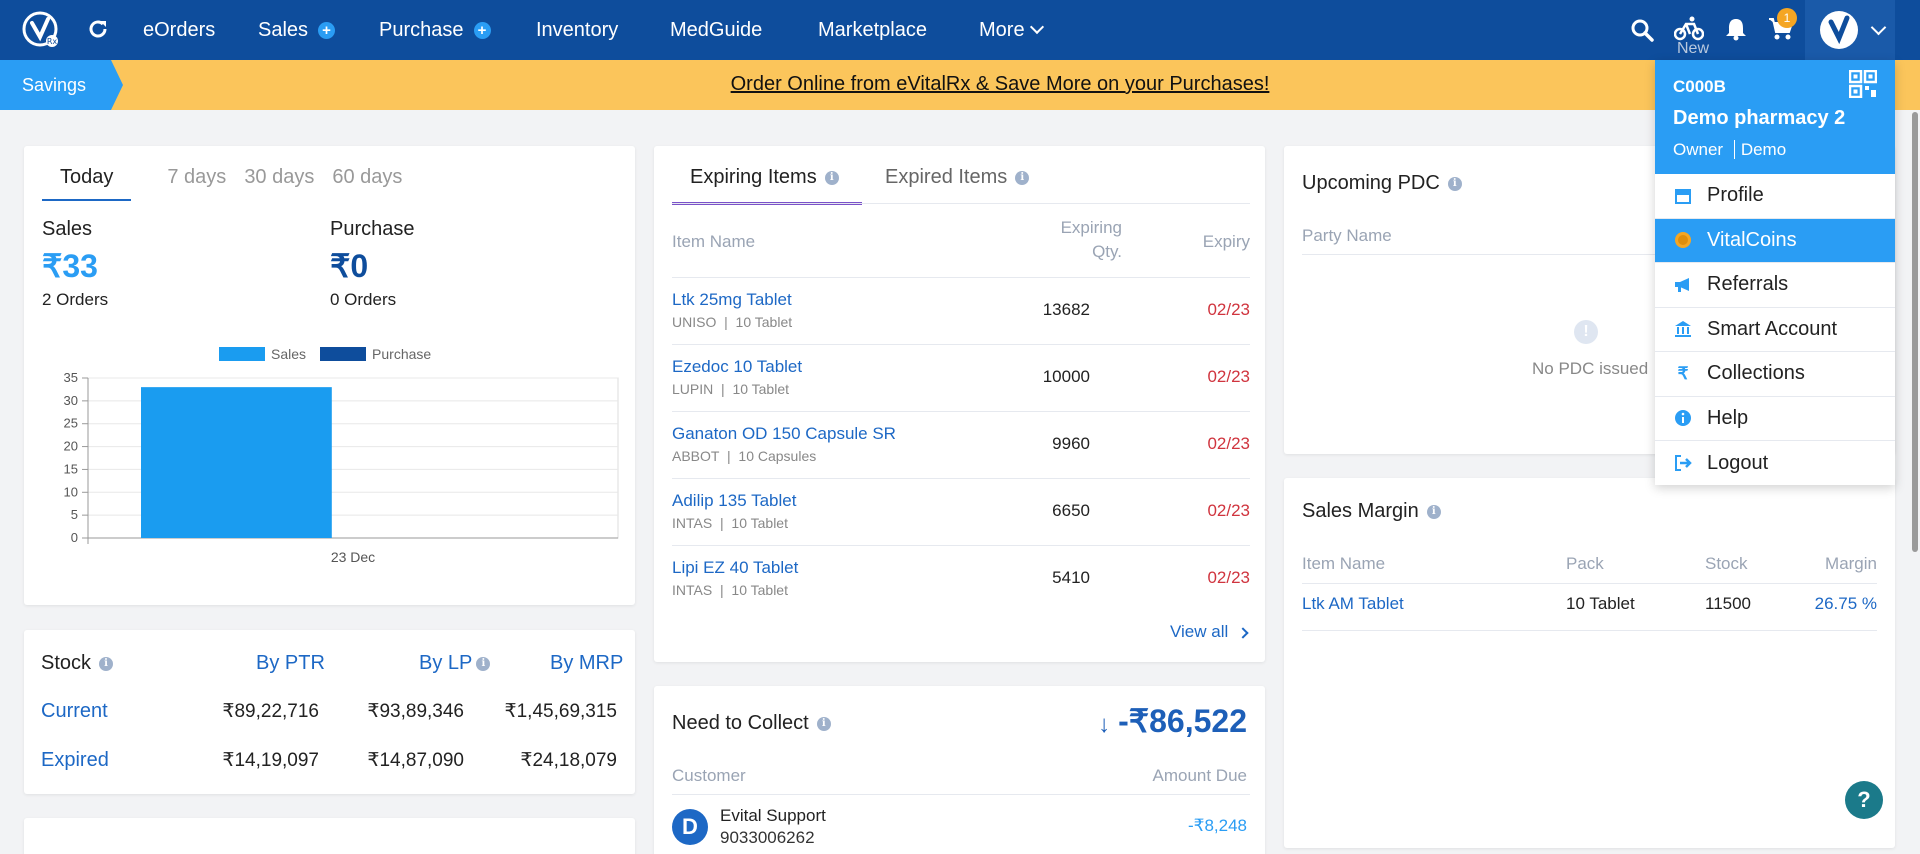 Image resolution: width=1920 pixels, height=854 pixels. Describe the element at coordinates (735, 567) in the screenshot. I see `item-name: Lipi EZ 40 Tablet` at that location.